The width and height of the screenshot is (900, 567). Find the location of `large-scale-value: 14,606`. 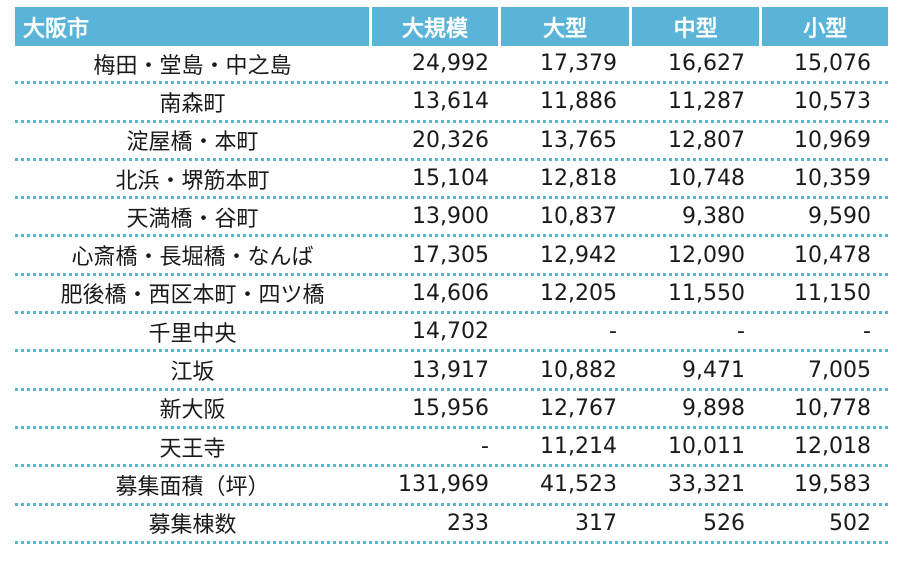

large-scale-value: 14,606 is located at coordinates (450, 293).